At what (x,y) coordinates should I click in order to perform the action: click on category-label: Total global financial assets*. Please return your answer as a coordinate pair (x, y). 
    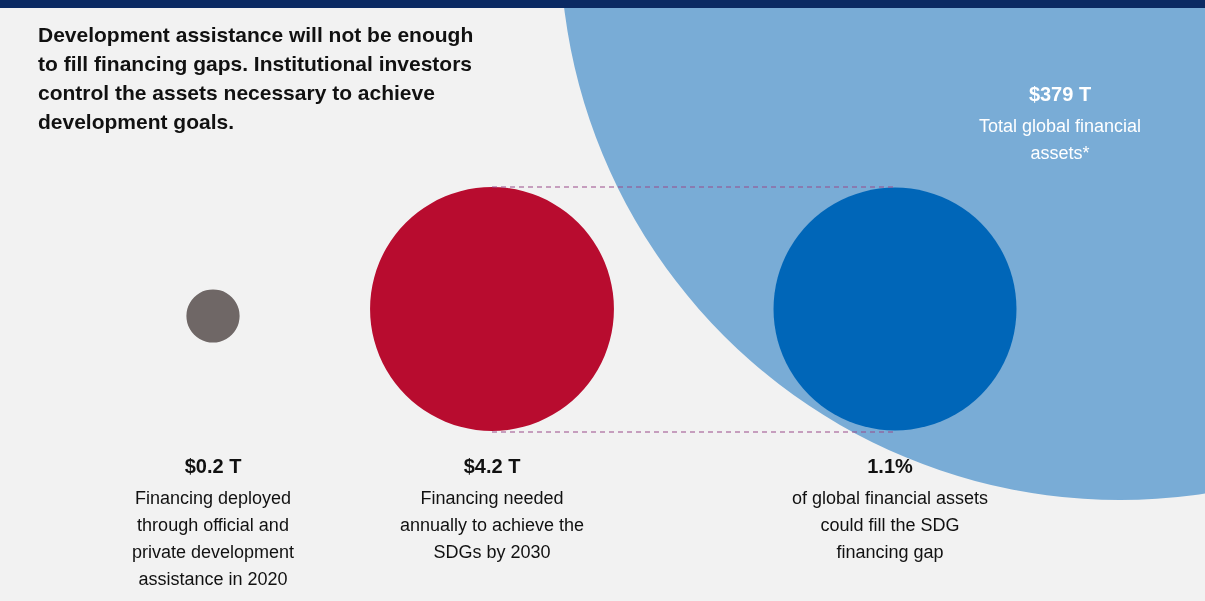
    Looking at the image, I should click on (1060, 139).